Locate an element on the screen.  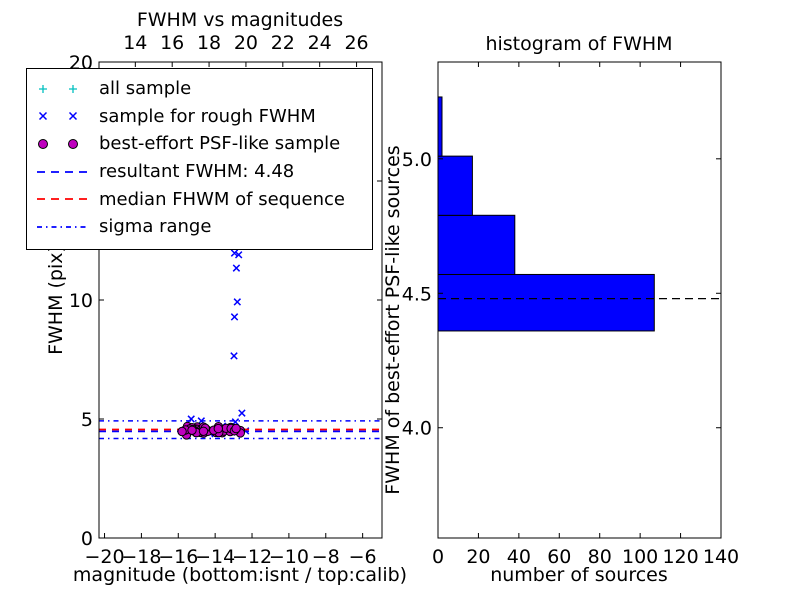
legend-entry-label: sample for rough FWHM is located at coordinates (207, 116).